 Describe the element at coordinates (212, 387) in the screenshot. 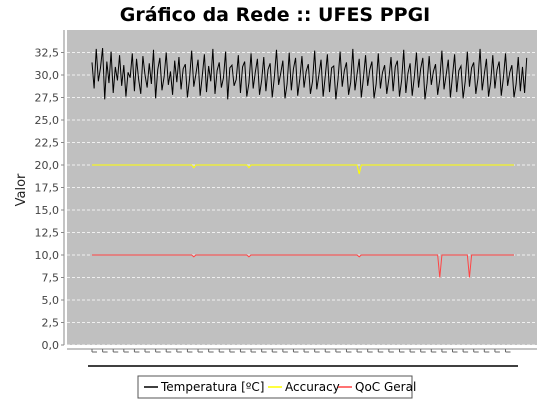

I see `legend-label: Temperatura [ºC]` at that location.